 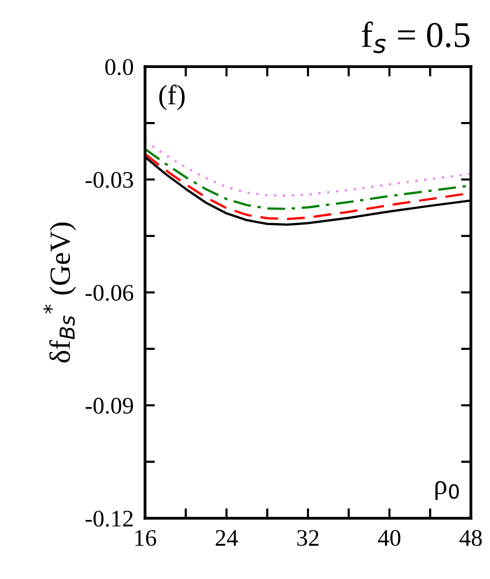 I want to click on x-tick-label: 40, so click(x=389, y=538).